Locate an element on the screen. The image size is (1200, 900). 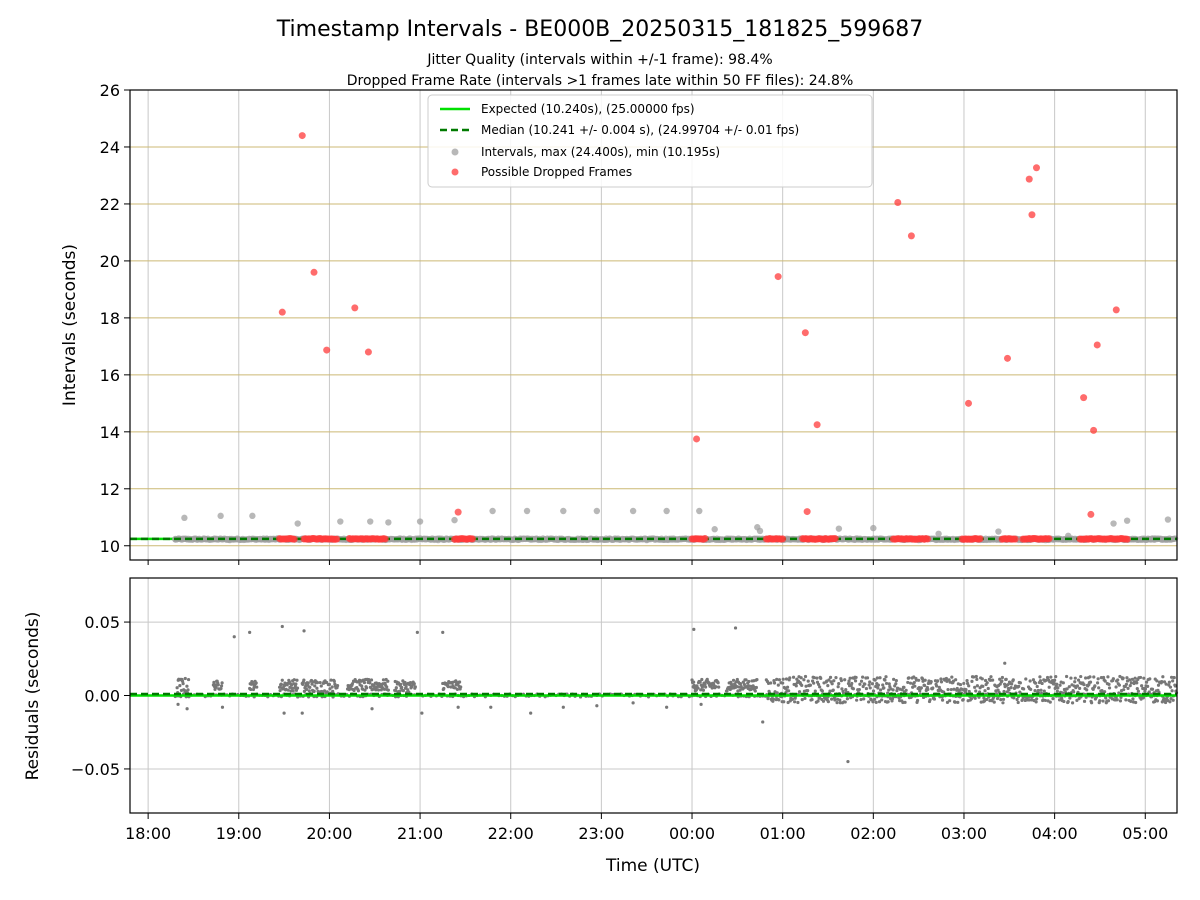
x-tick-label: 02:00 is located at coordinates (873, 833).